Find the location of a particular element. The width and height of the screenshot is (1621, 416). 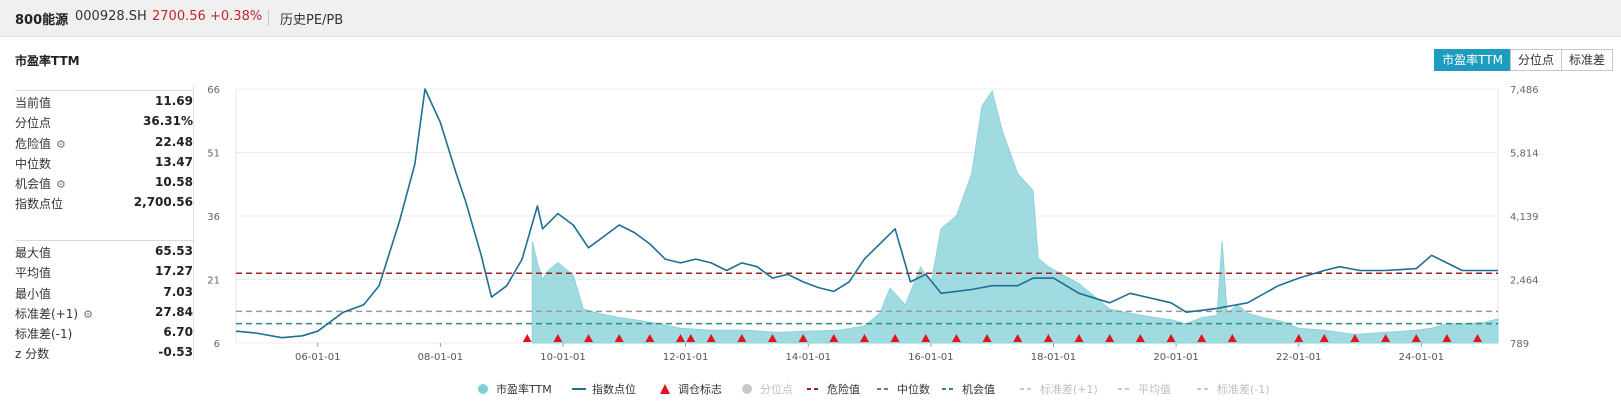

y-left-tick-label: 66 is located at coordinates (213, 90).